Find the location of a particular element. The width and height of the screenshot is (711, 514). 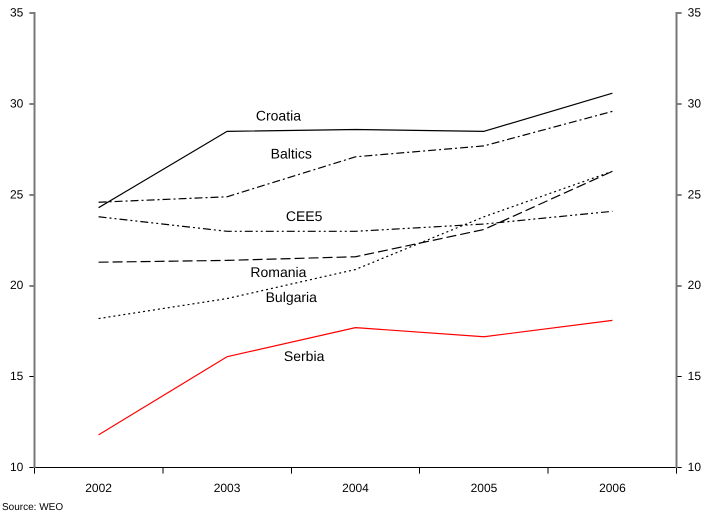

y2-tick-label: 35 is located at coordinates (695, 13).